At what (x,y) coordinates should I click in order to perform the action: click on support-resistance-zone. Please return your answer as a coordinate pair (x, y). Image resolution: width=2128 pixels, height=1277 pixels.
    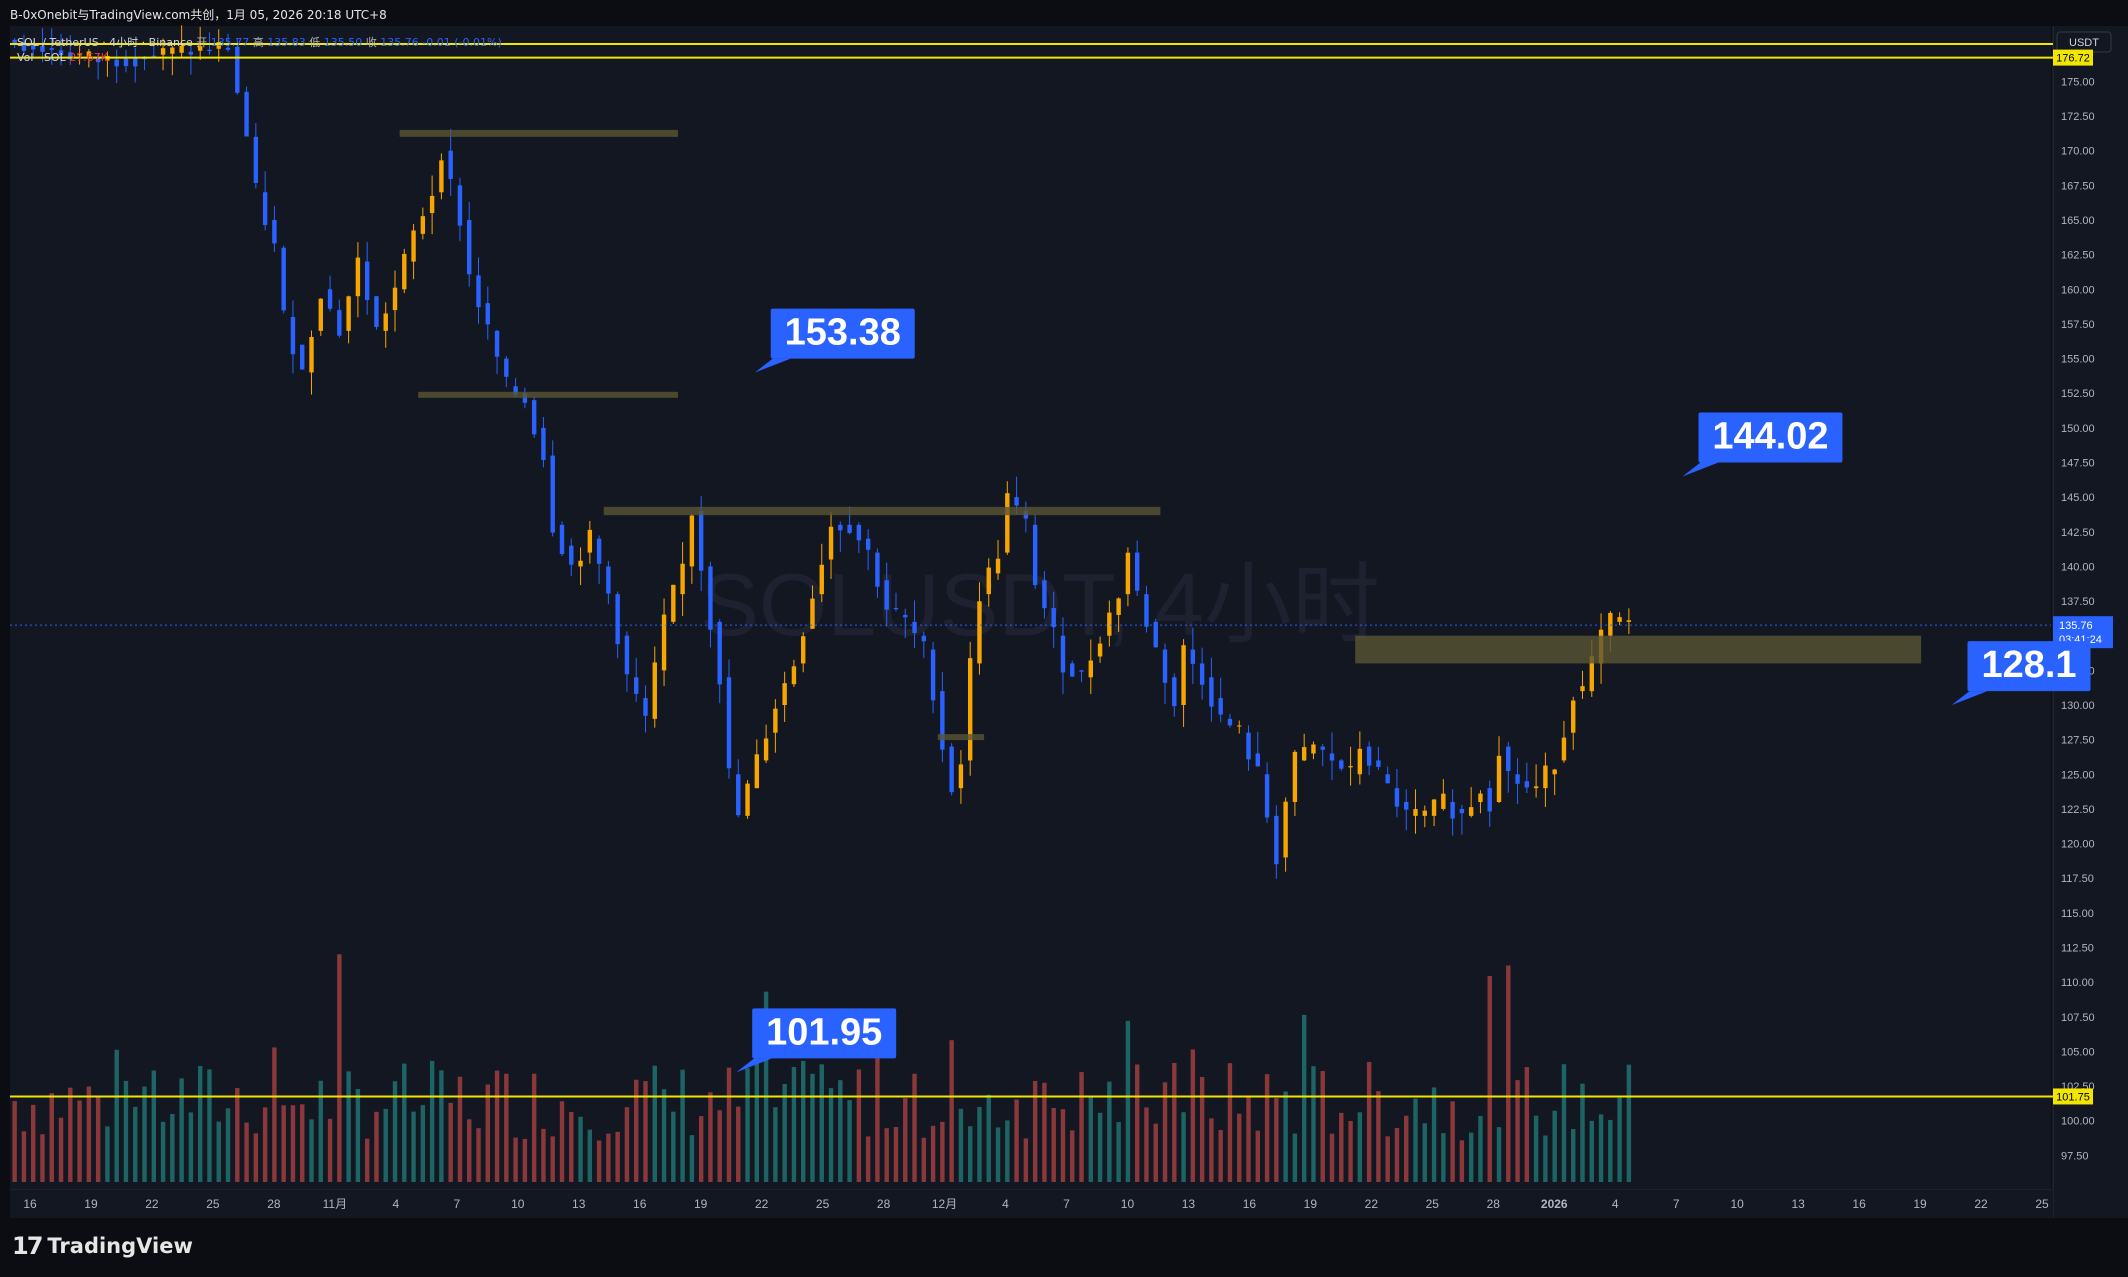
    Looking at the image, I should click on (538, 133).